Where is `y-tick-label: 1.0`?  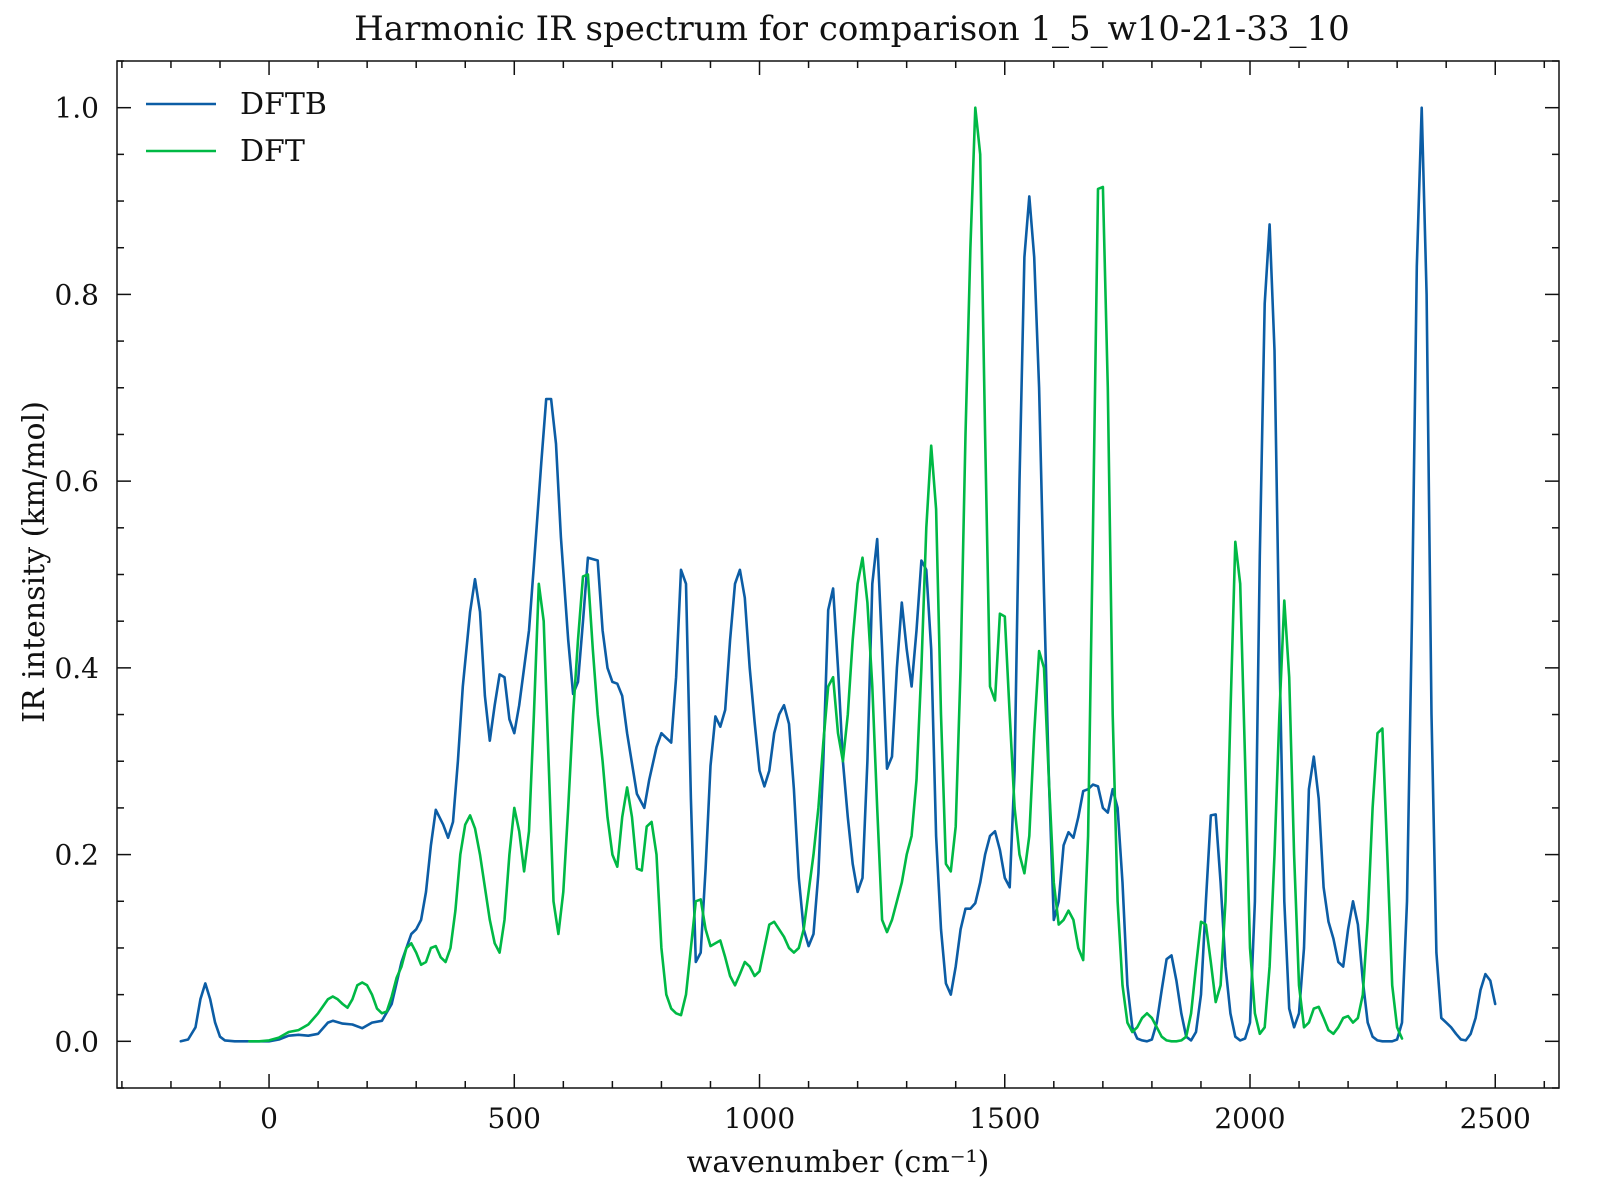
y-tick-label: 1.0 is located at coordinates (76, 108).